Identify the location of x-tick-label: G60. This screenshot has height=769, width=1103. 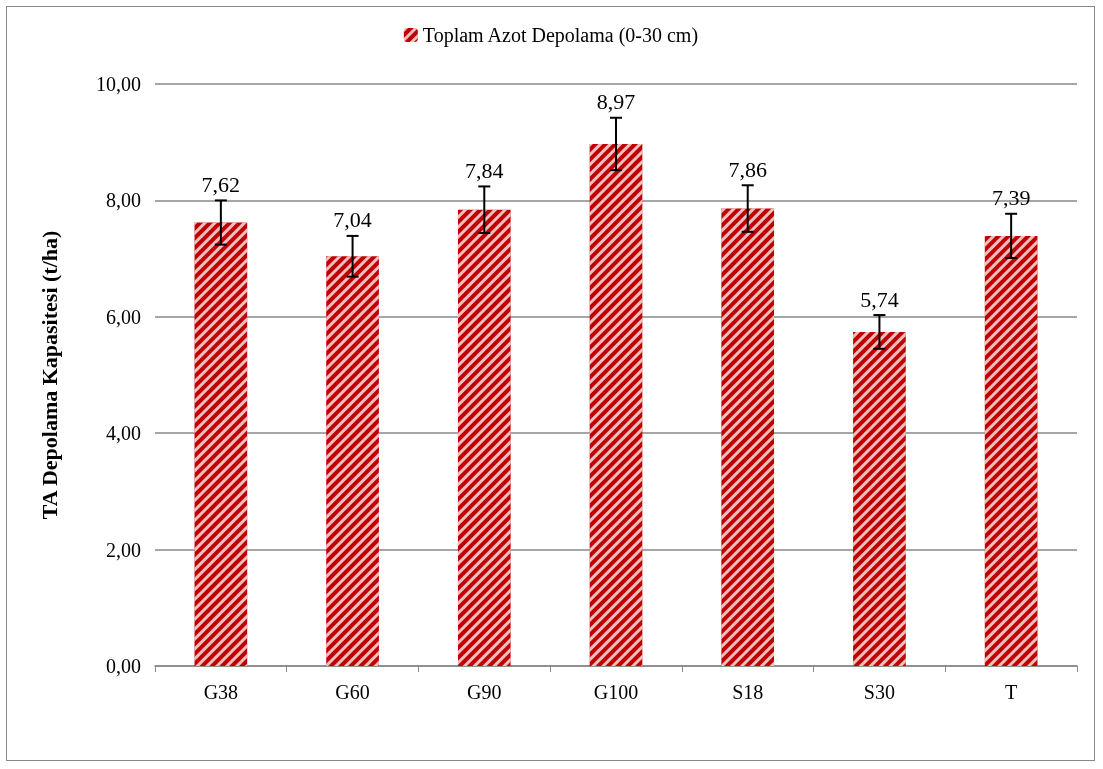
(352, 692).